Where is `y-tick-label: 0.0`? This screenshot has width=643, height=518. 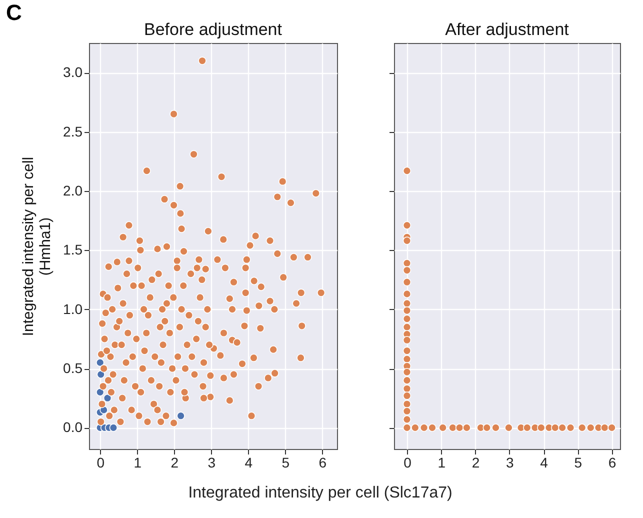 y-tick-label: 0.0 is located at coordinates (73, 427).